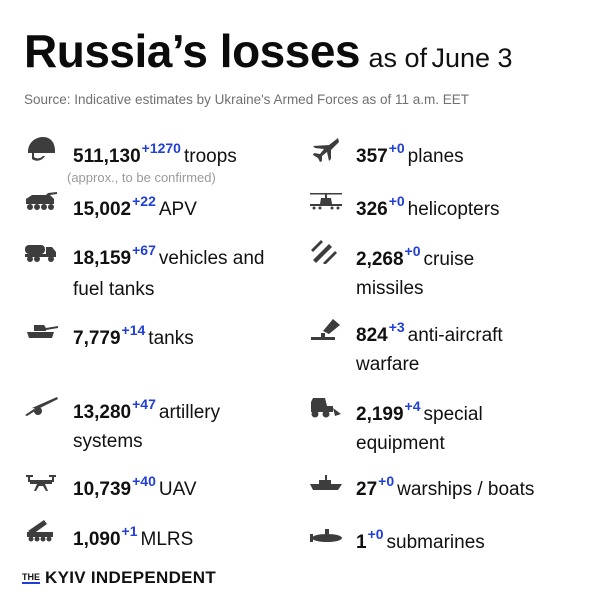  Describe the element at coordinates (41, 530) in the screenshot. I see `mlrs-icon` at that location.